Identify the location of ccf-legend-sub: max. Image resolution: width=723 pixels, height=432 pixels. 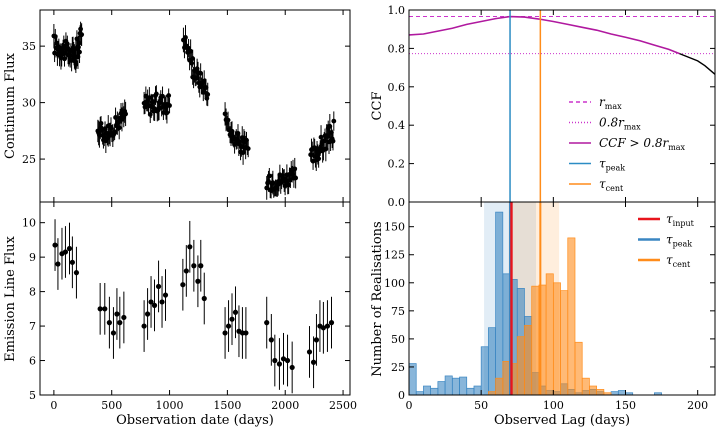
(676, 147).